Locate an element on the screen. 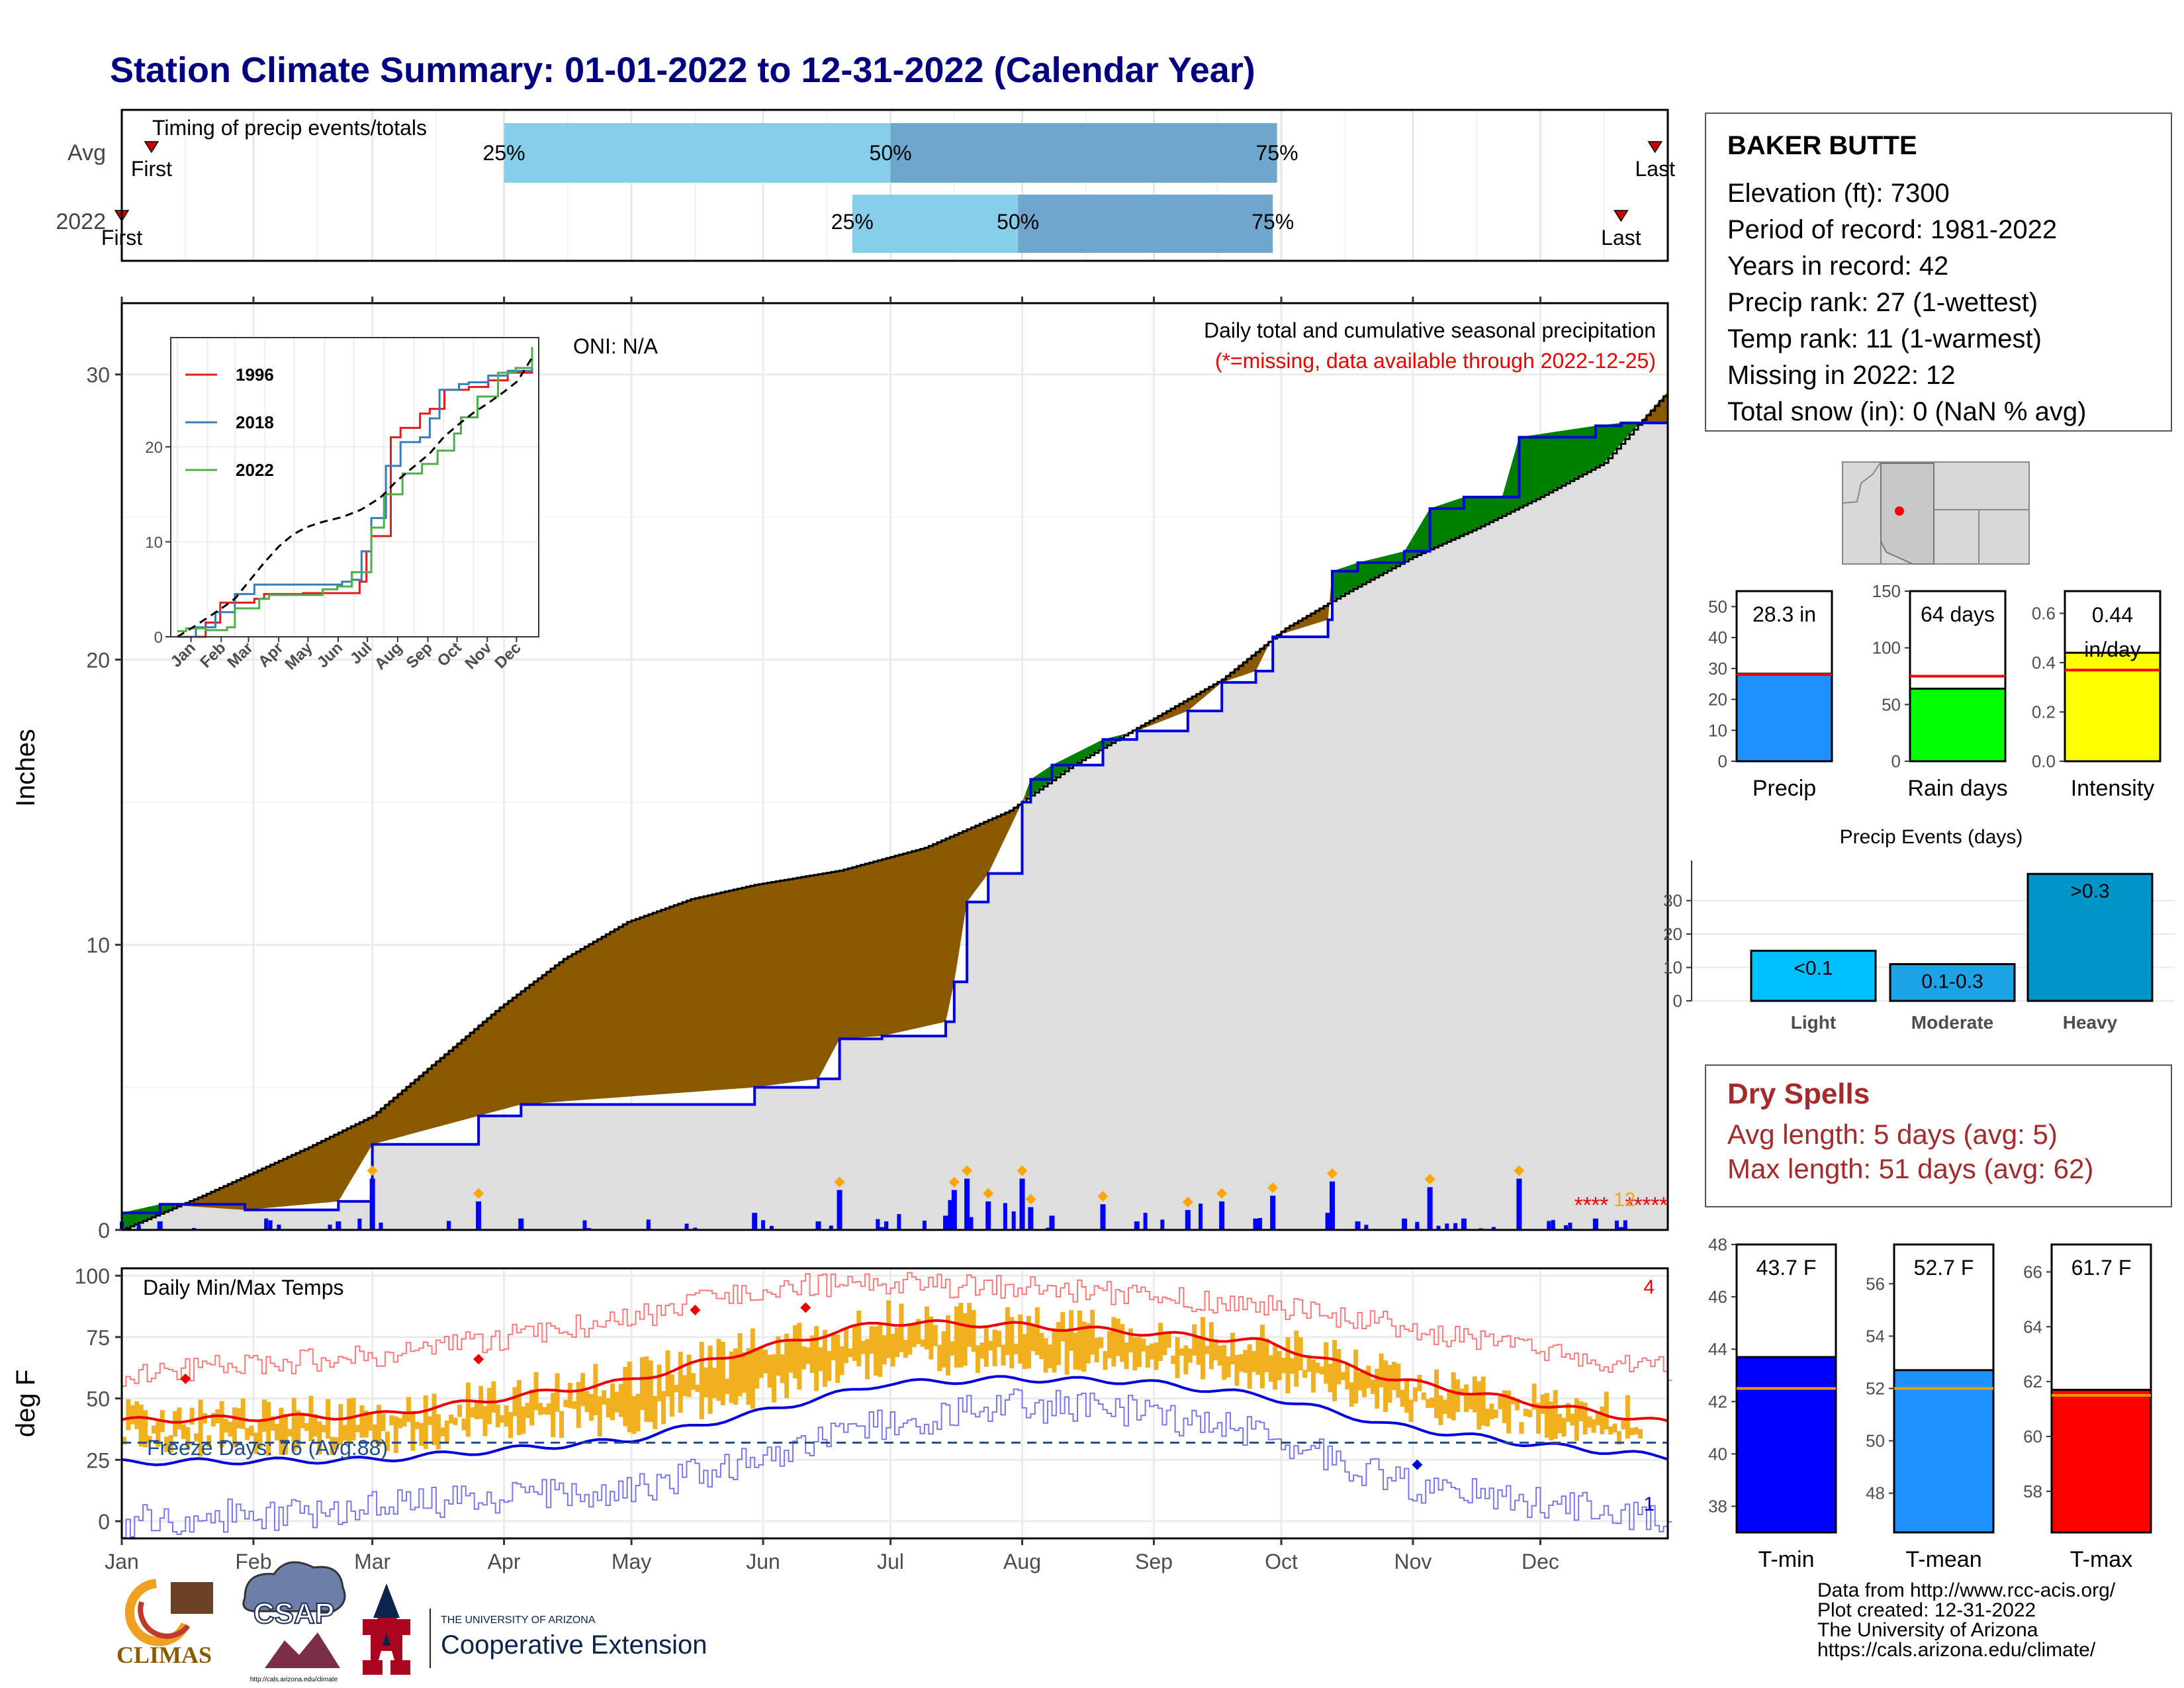 This screenshot has height=1688, width=2184. month-tick-label: Feb is located at coordinates (253, 1561).